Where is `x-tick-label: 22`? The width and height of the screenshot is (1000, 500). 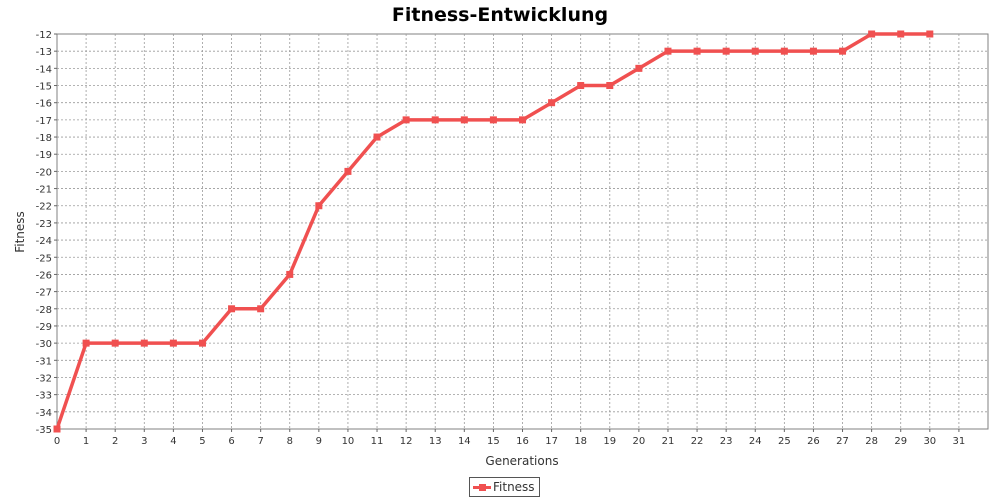
x-tick-label: 22 is located at coordinates (697, 441).